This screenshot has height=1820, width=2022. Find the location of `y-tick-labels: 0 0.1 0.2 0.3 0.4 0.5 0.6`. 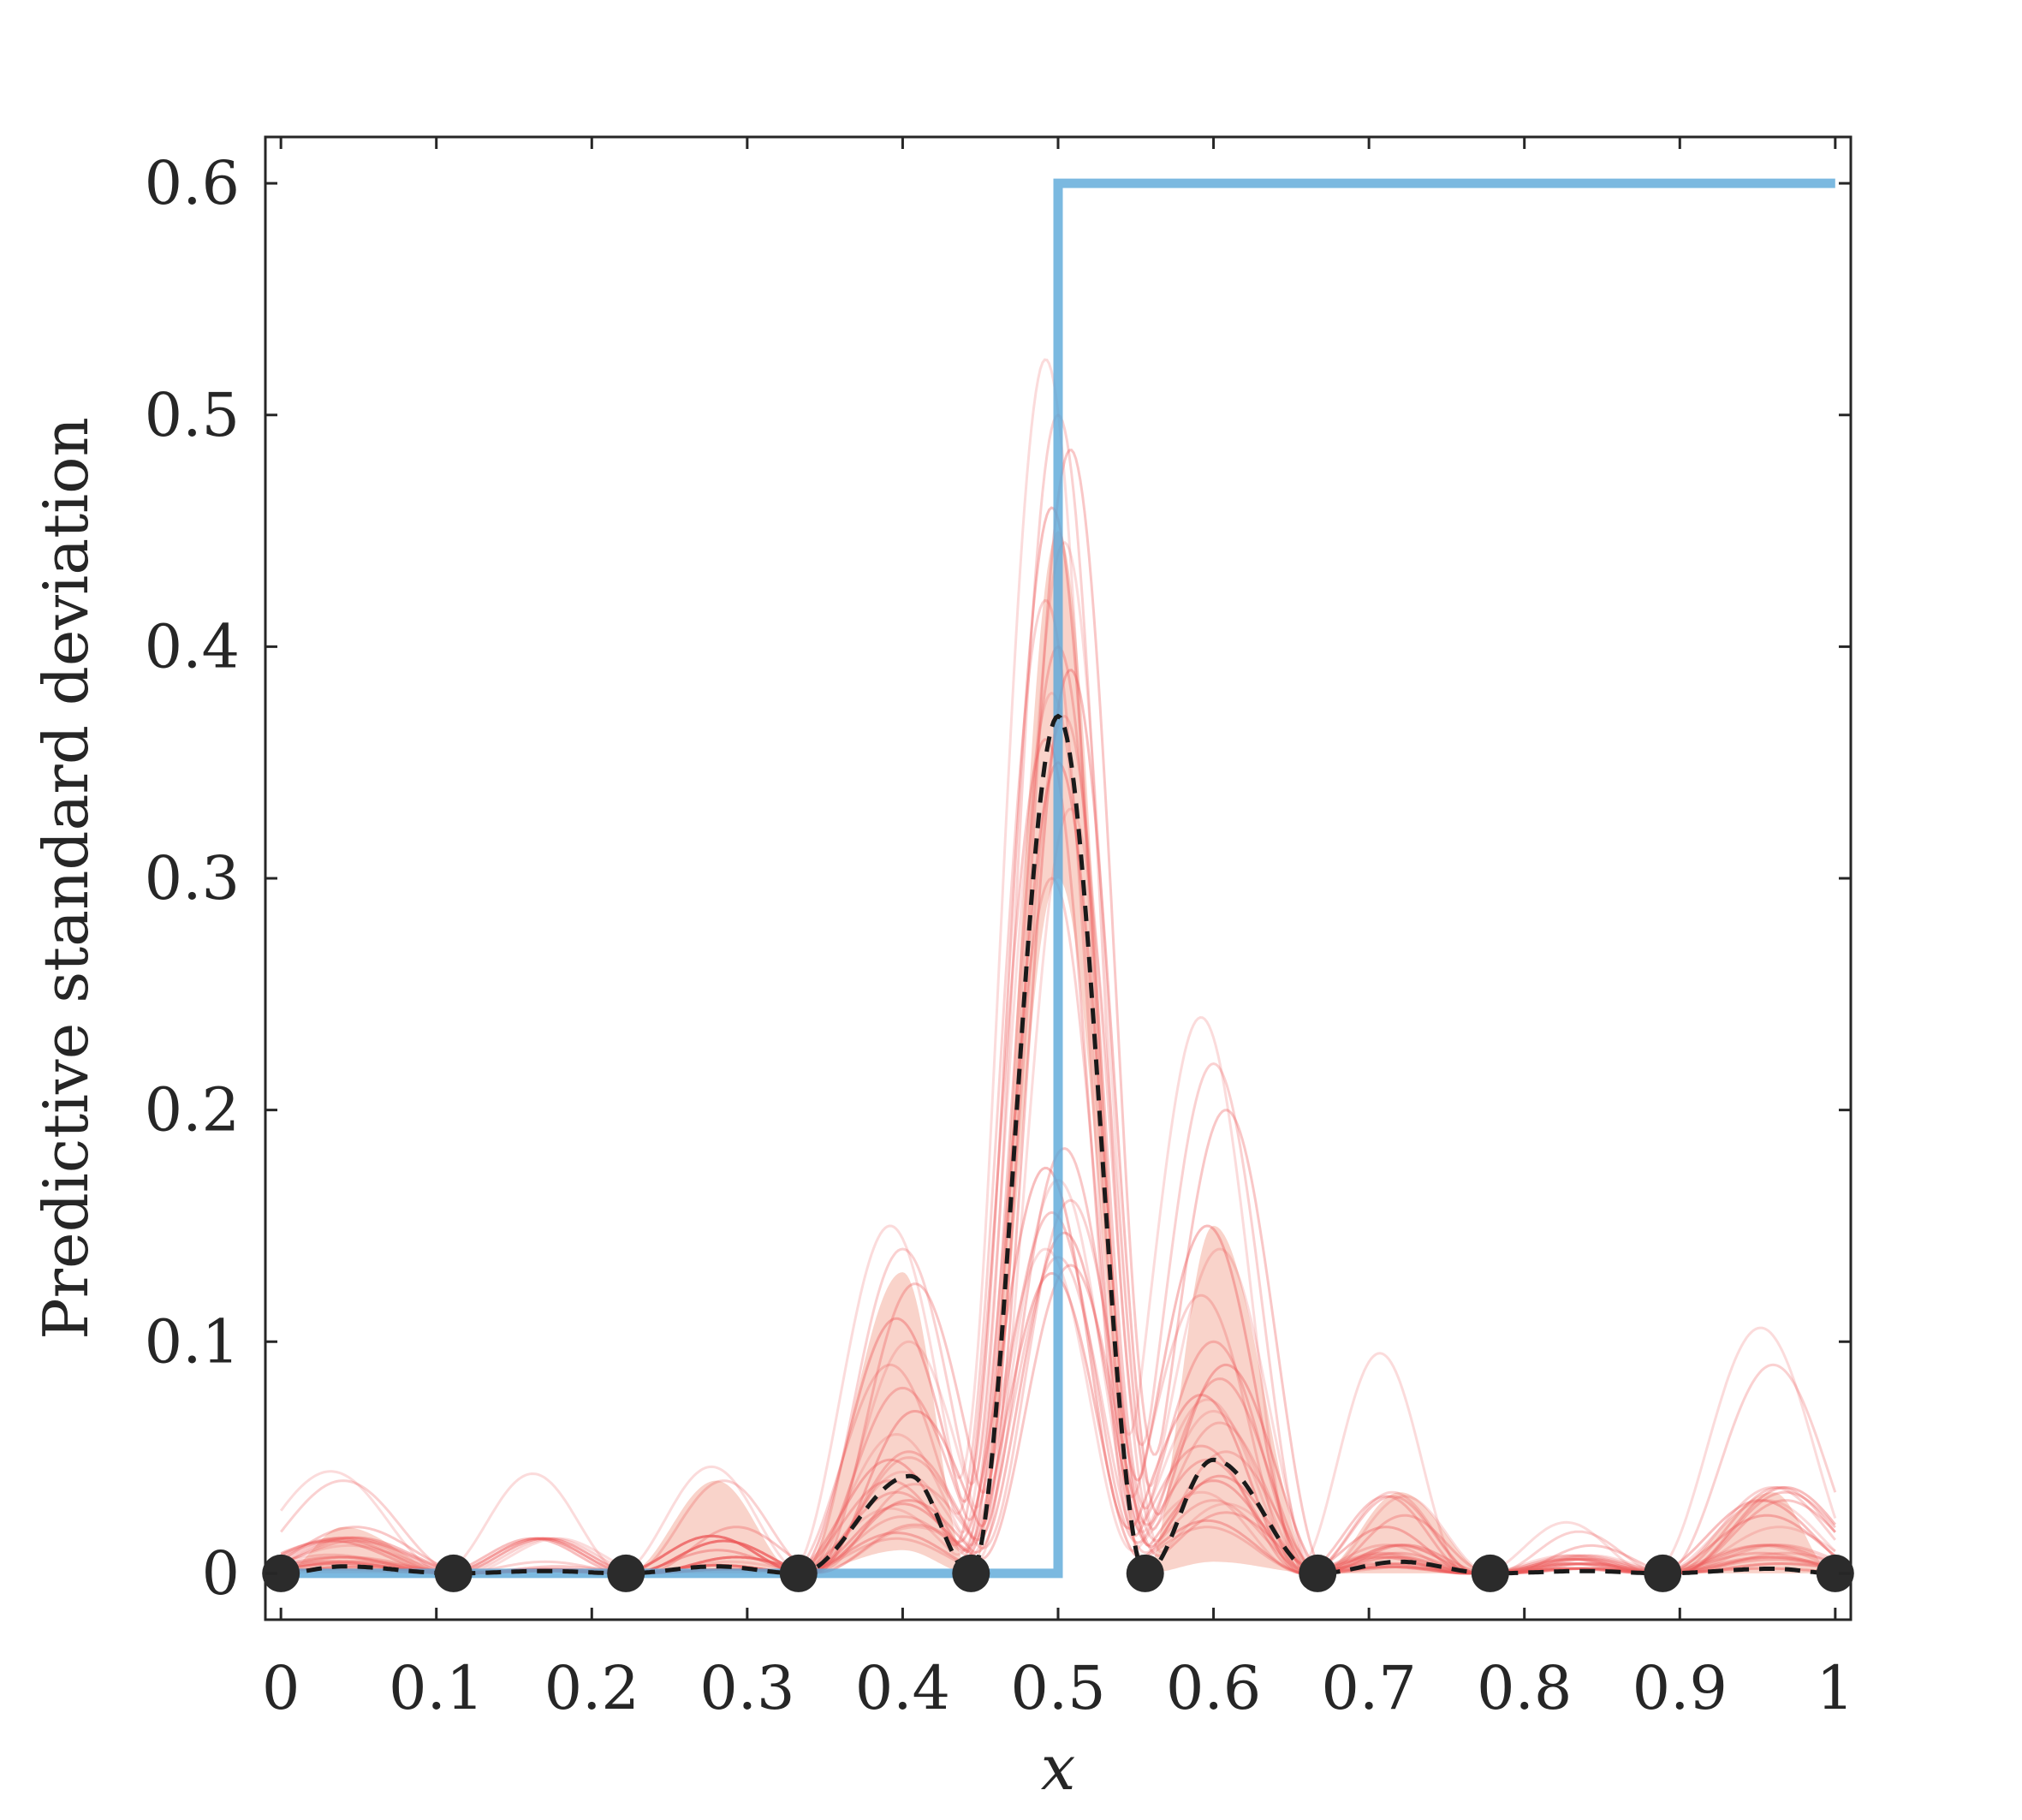

y-tick-labels: 0 0.1 0.2 0.3 0.4 0.5 0.6 is located at coordinates (192, 878).